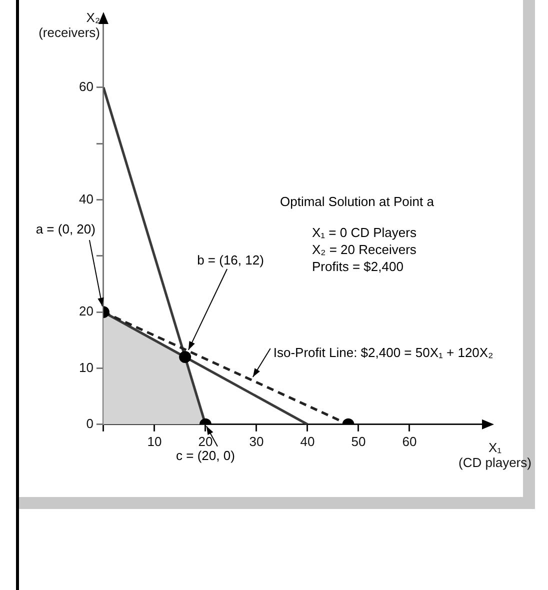 The width and height of the screenshot is (548, 590). What do you see at coordinates (205, 441) in the screenshot?
I see `x-tick-label: 20` at bounding box center [205, 441].